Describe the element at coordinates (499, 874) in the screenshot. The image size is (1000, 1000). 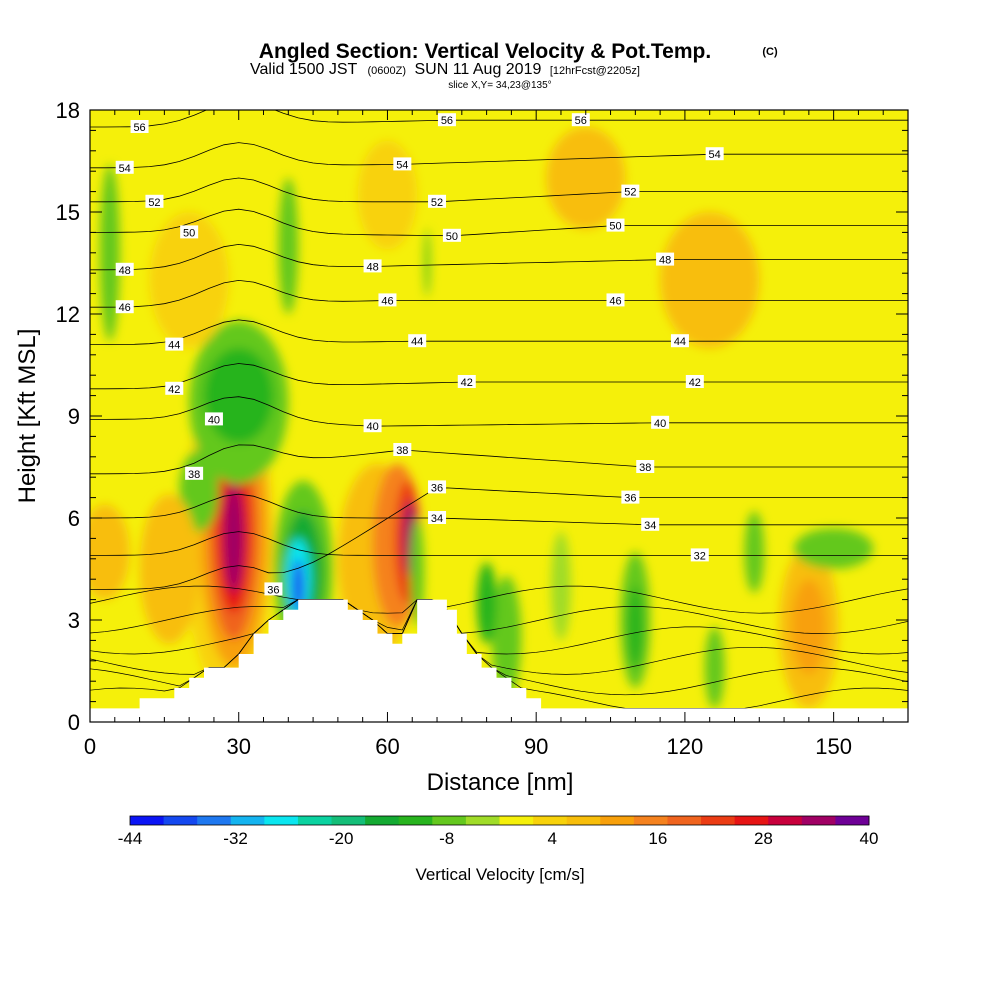
I see `colorbar-label: Vertical Velocity [cm/s]` at that location.